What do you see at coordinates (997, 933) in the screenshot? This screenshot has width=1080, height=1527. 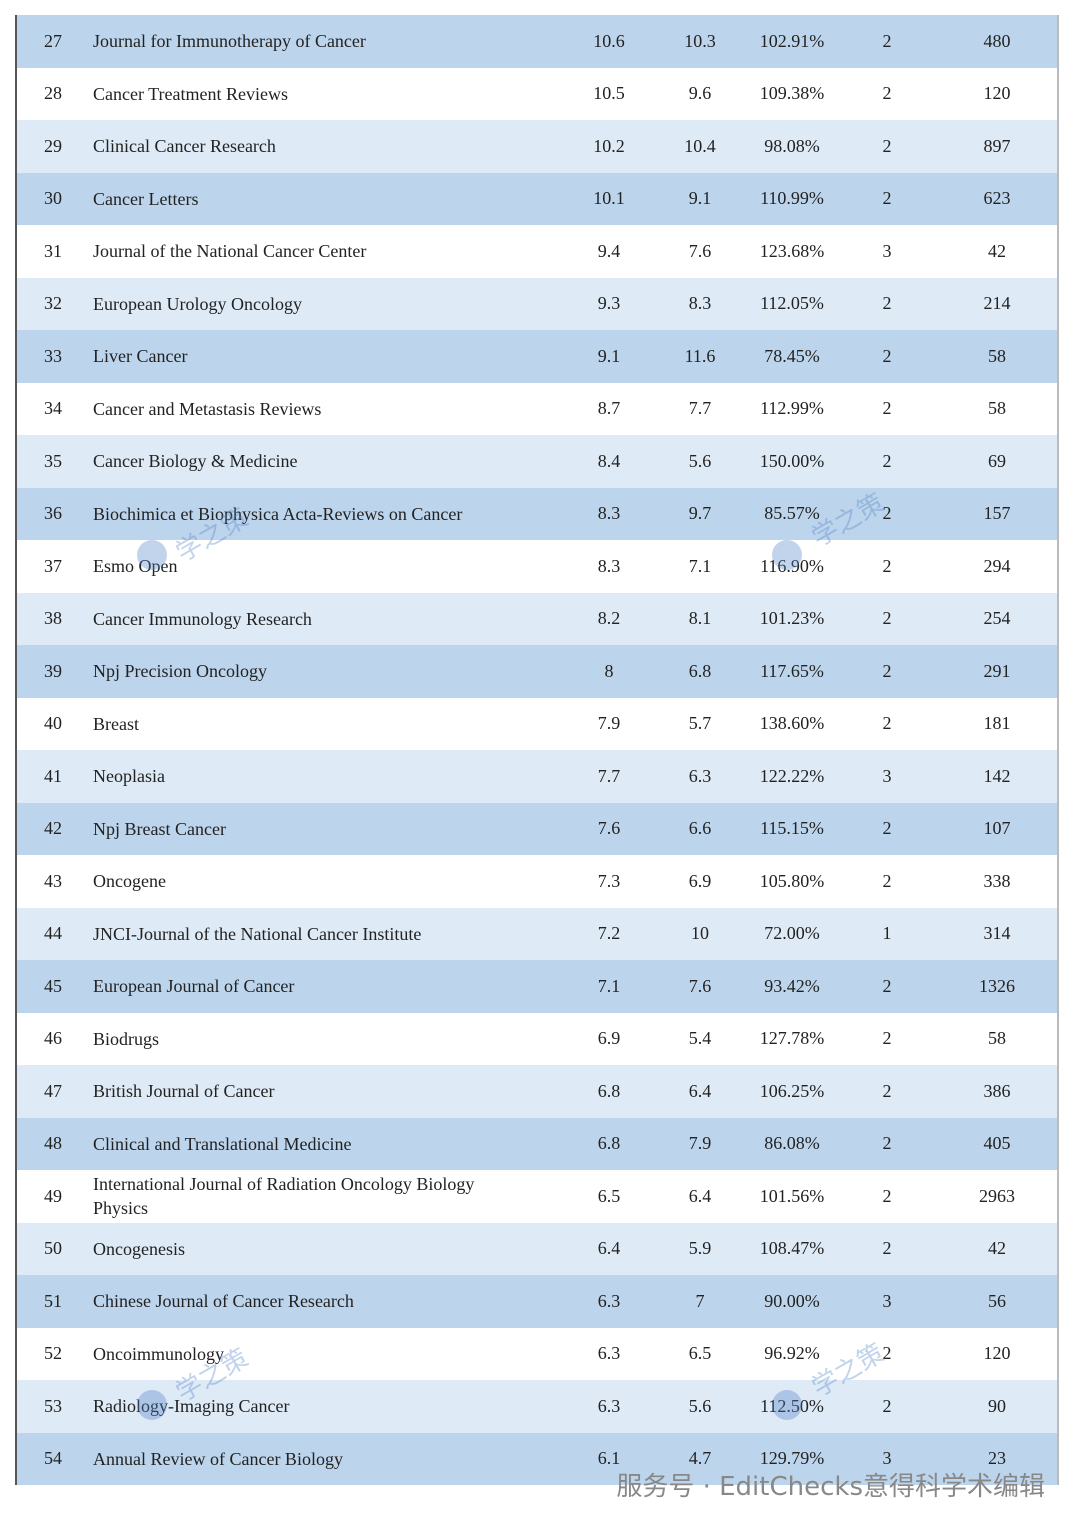 I see `total: 314` at bounding box center [997, 933].